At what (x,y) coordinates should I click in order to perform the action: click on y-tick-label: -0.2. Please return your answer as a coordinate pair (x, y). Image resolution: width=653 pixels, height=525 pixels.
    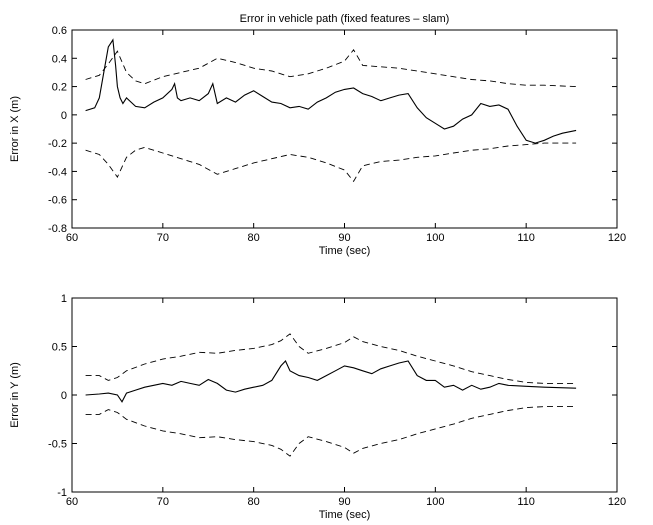
    Looking at the image, I should click on (57, 144).